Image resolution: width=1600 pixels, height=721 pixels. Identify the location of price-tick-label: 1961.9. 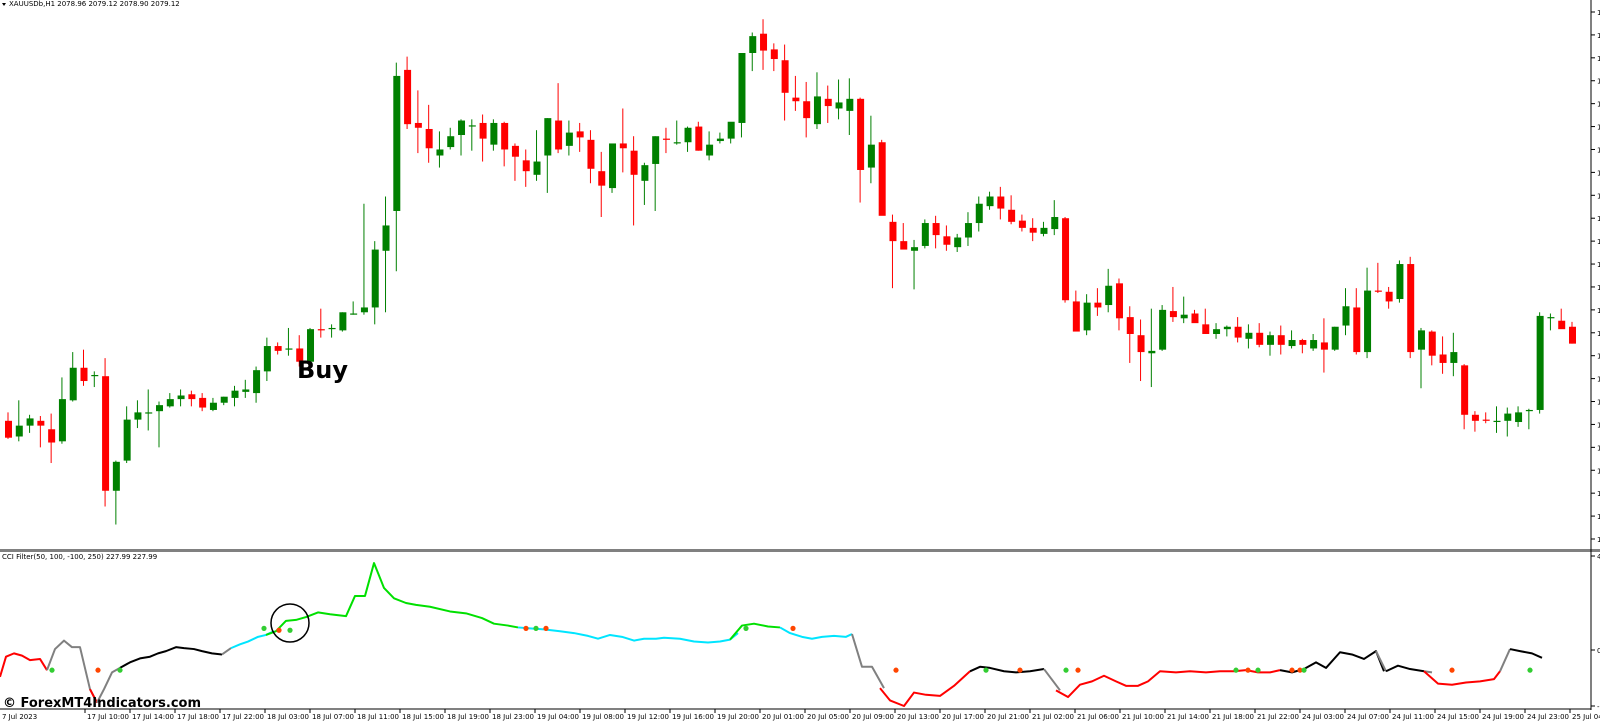
(1598, 334).